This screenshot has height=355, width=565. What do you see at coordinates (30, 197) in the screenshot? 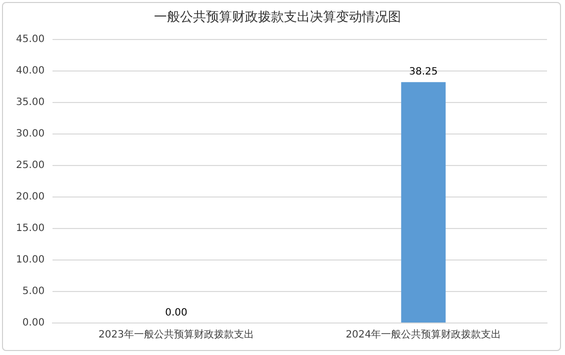
I see `y-tick-label: 20.00` at bounding box center [30, 197].